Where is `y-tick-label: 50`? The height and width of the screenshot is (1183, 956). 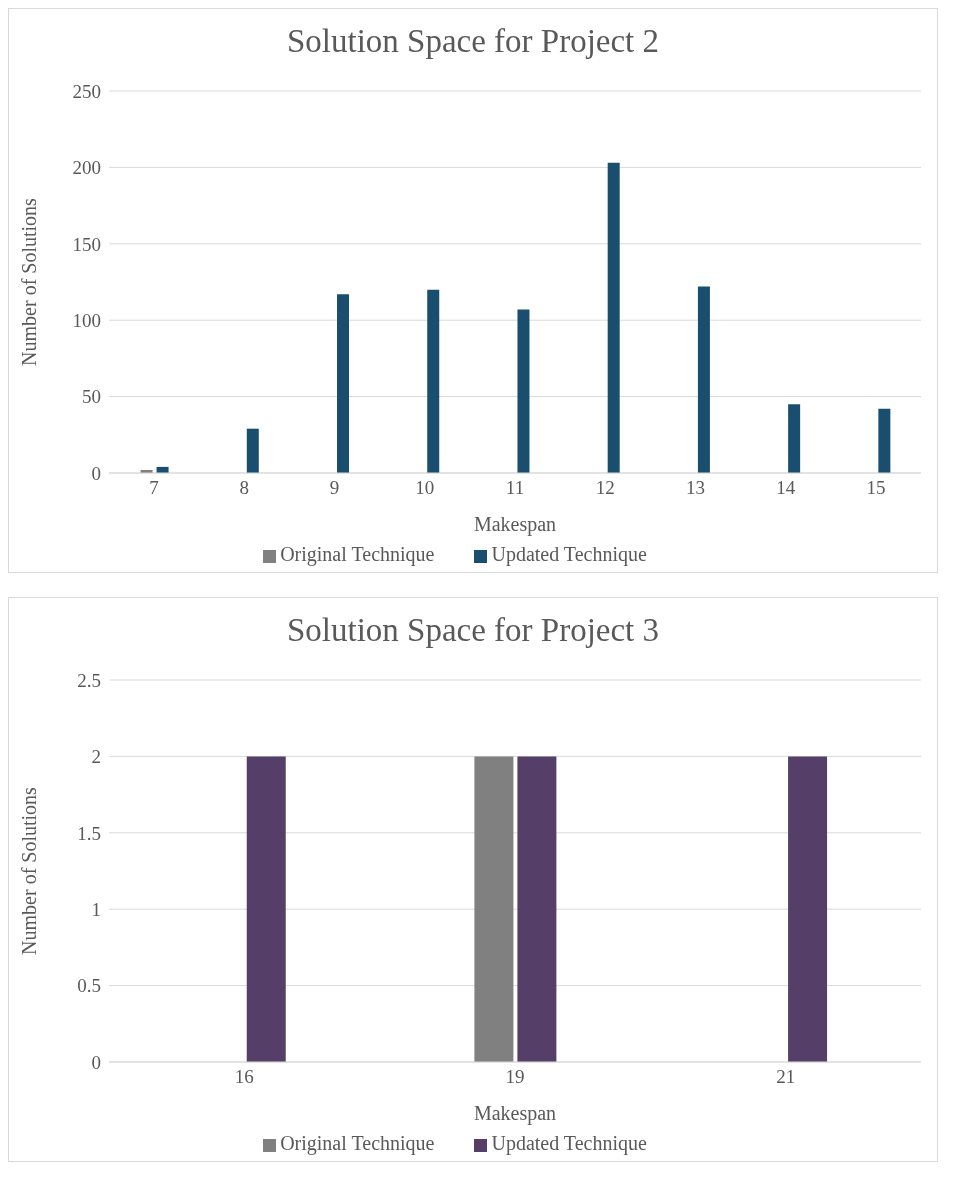 y-tick-label: 50 is located at coordinates (91, 397).